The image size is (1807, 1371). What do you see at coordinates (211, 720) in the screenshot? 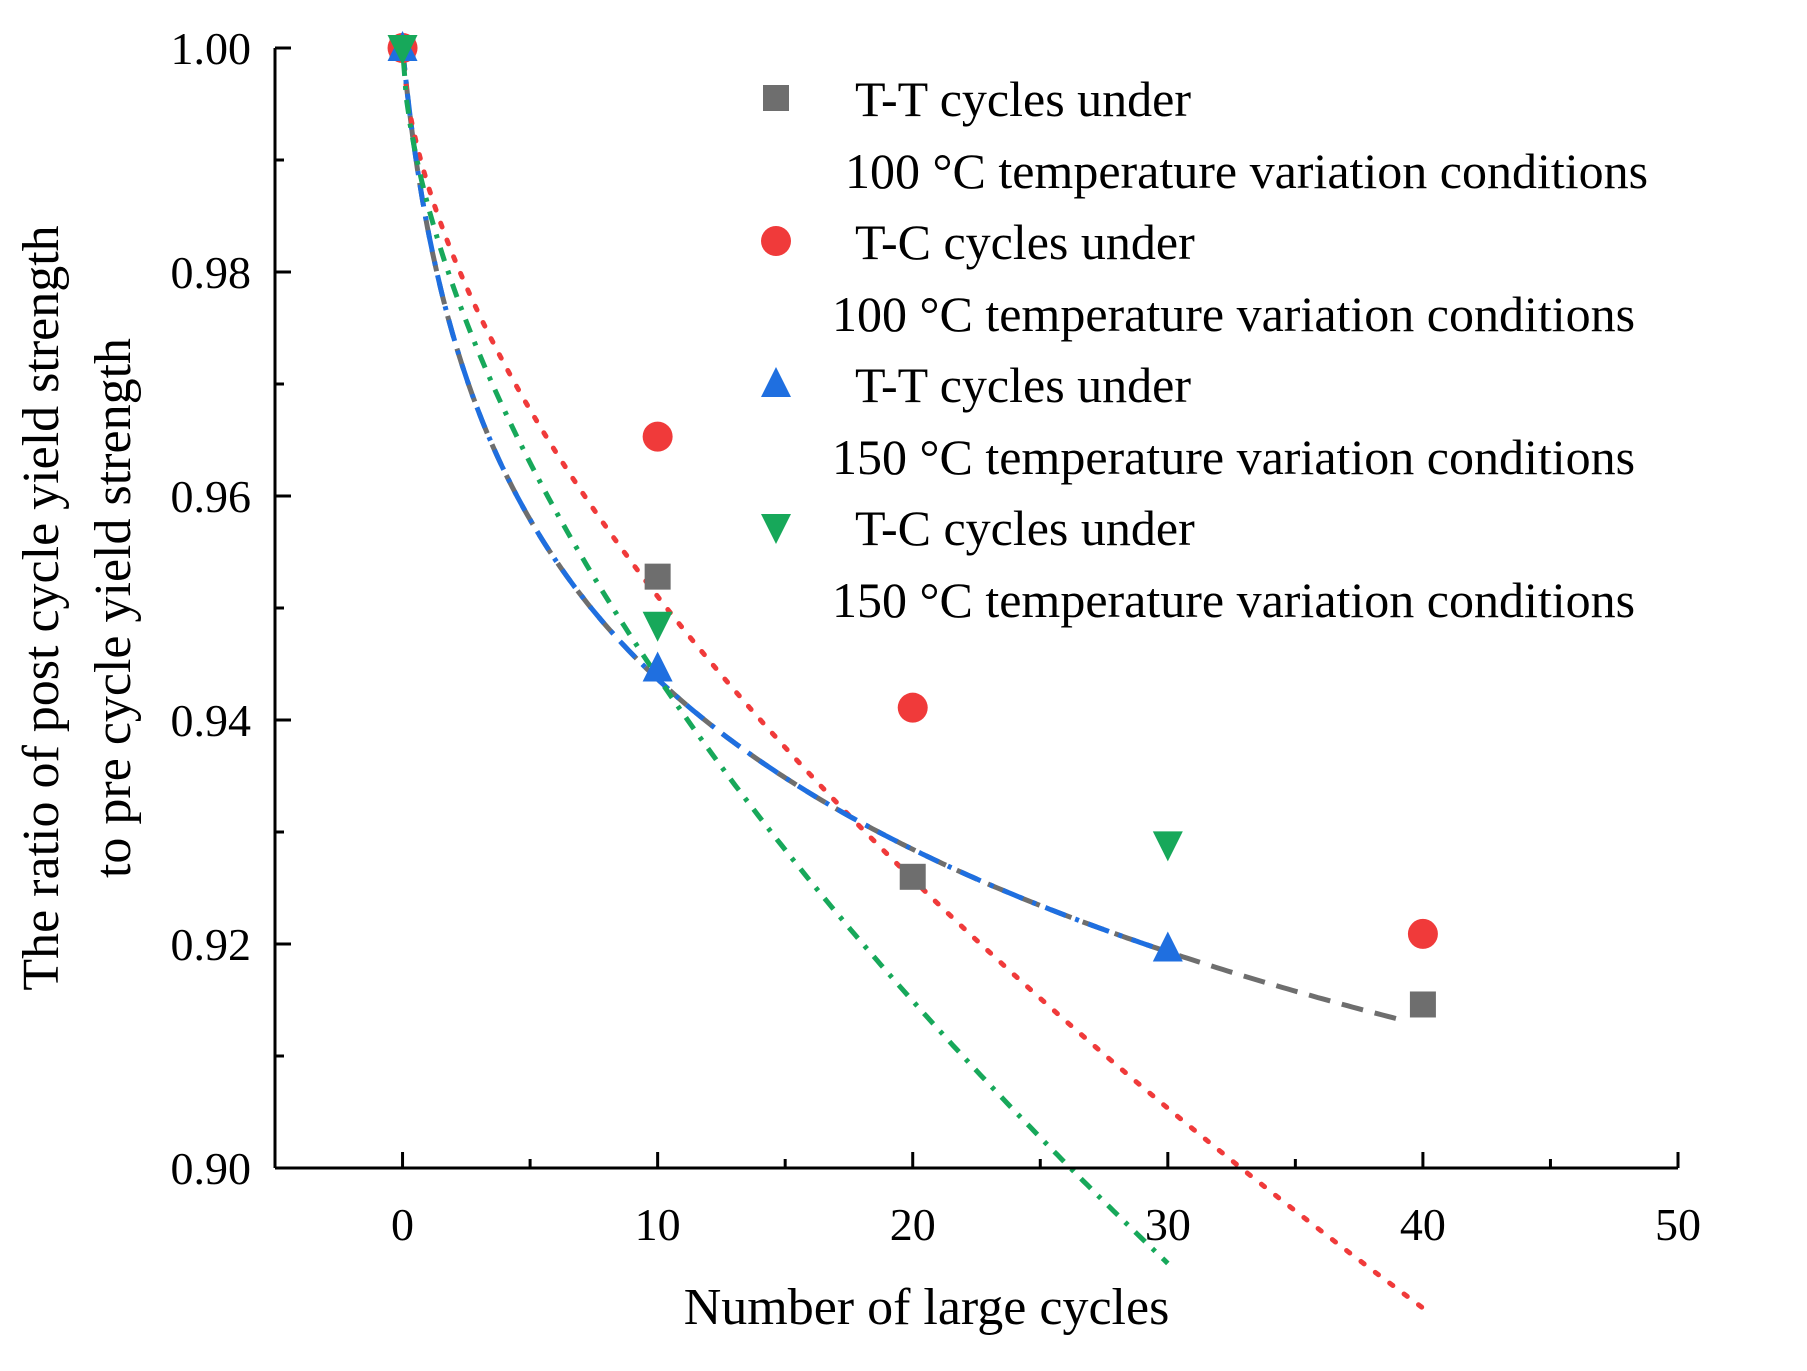
I see `y-tick-label: 0.94` at bounding box center [211, 720].